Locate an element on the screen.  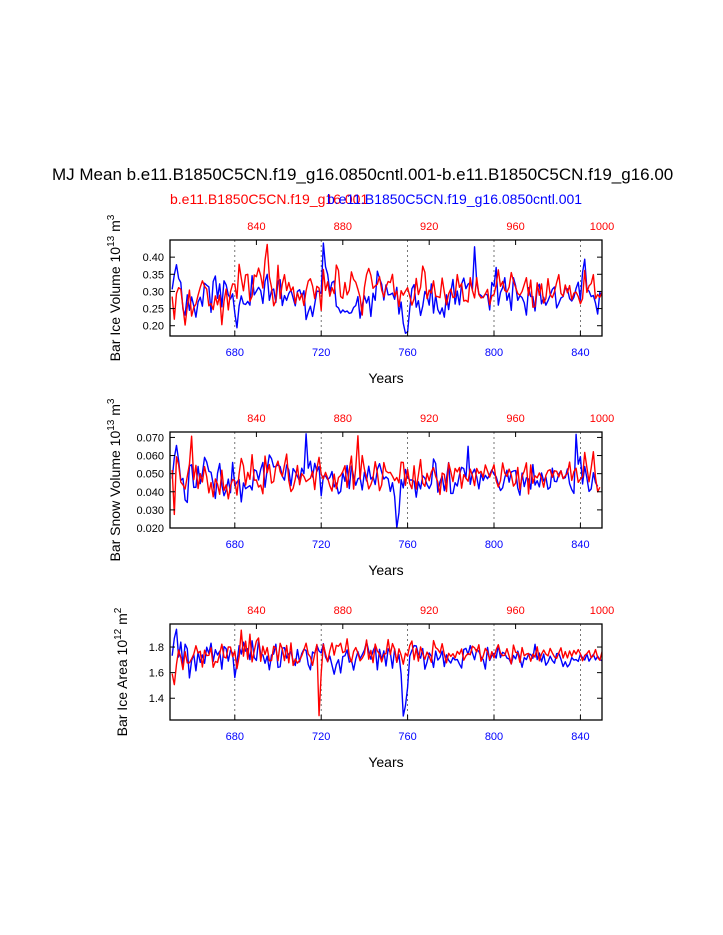
y-tick-label: 0.30 is located at coordinates (153, 292).